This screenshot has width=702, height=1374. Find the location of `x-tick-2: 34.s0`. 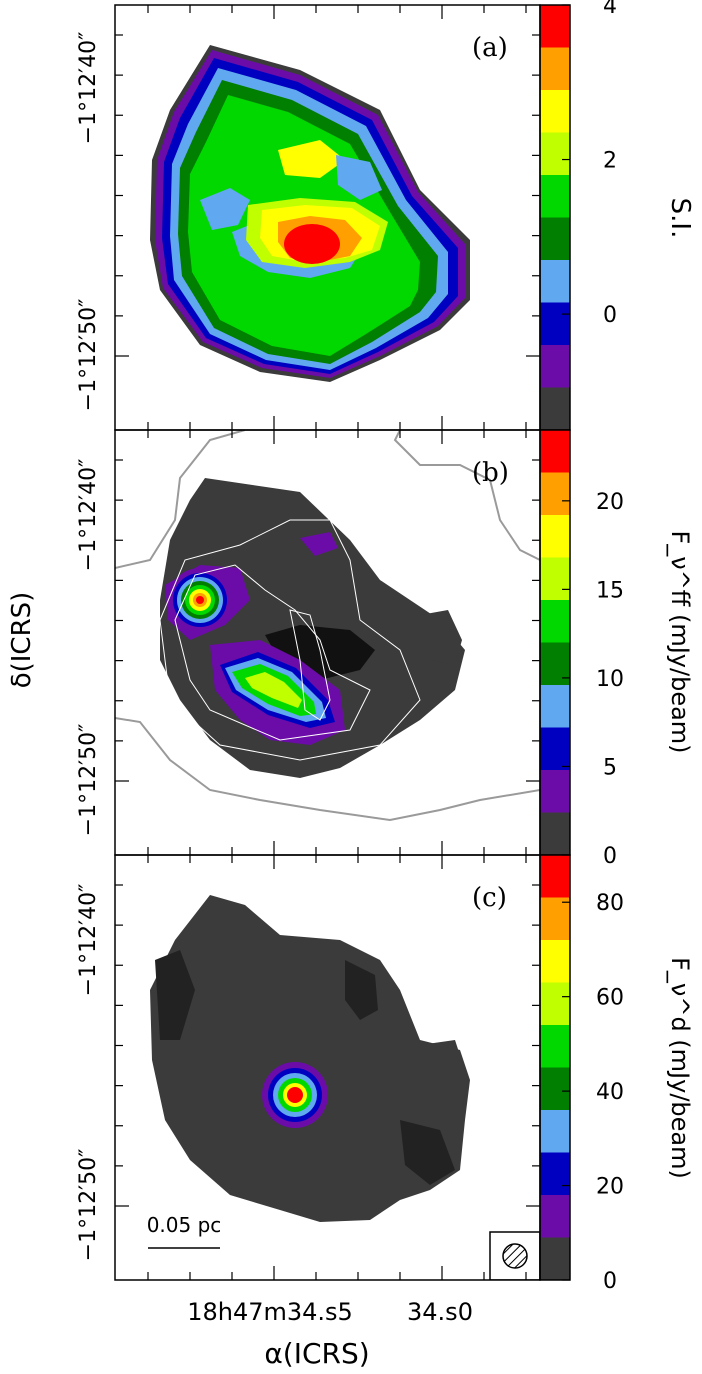

x-tick-2: 34.s0 is located at coordinates (440, 1312).